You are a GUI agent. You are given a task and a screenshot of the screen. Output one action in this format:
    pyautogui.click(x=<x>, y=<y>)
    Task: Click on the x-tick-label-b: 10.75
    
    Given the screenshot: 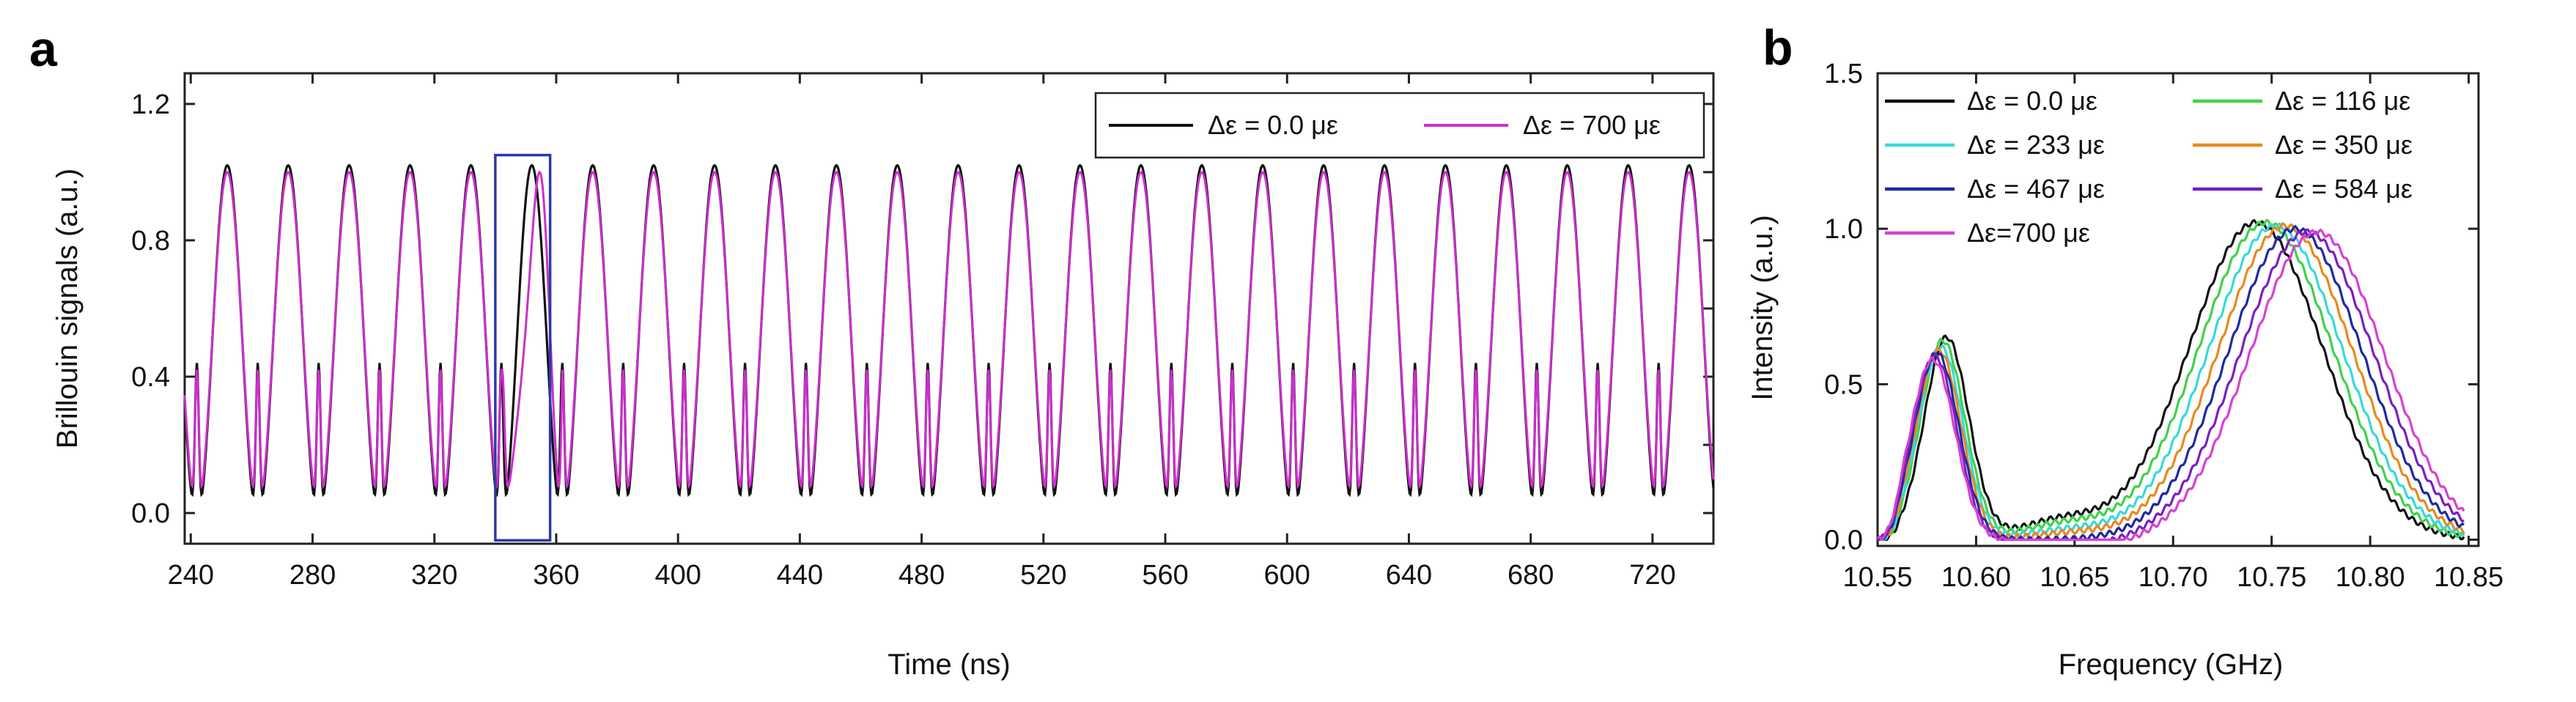 What is the action you would take?
    pyautogui.click(x=2271, y=577)
    